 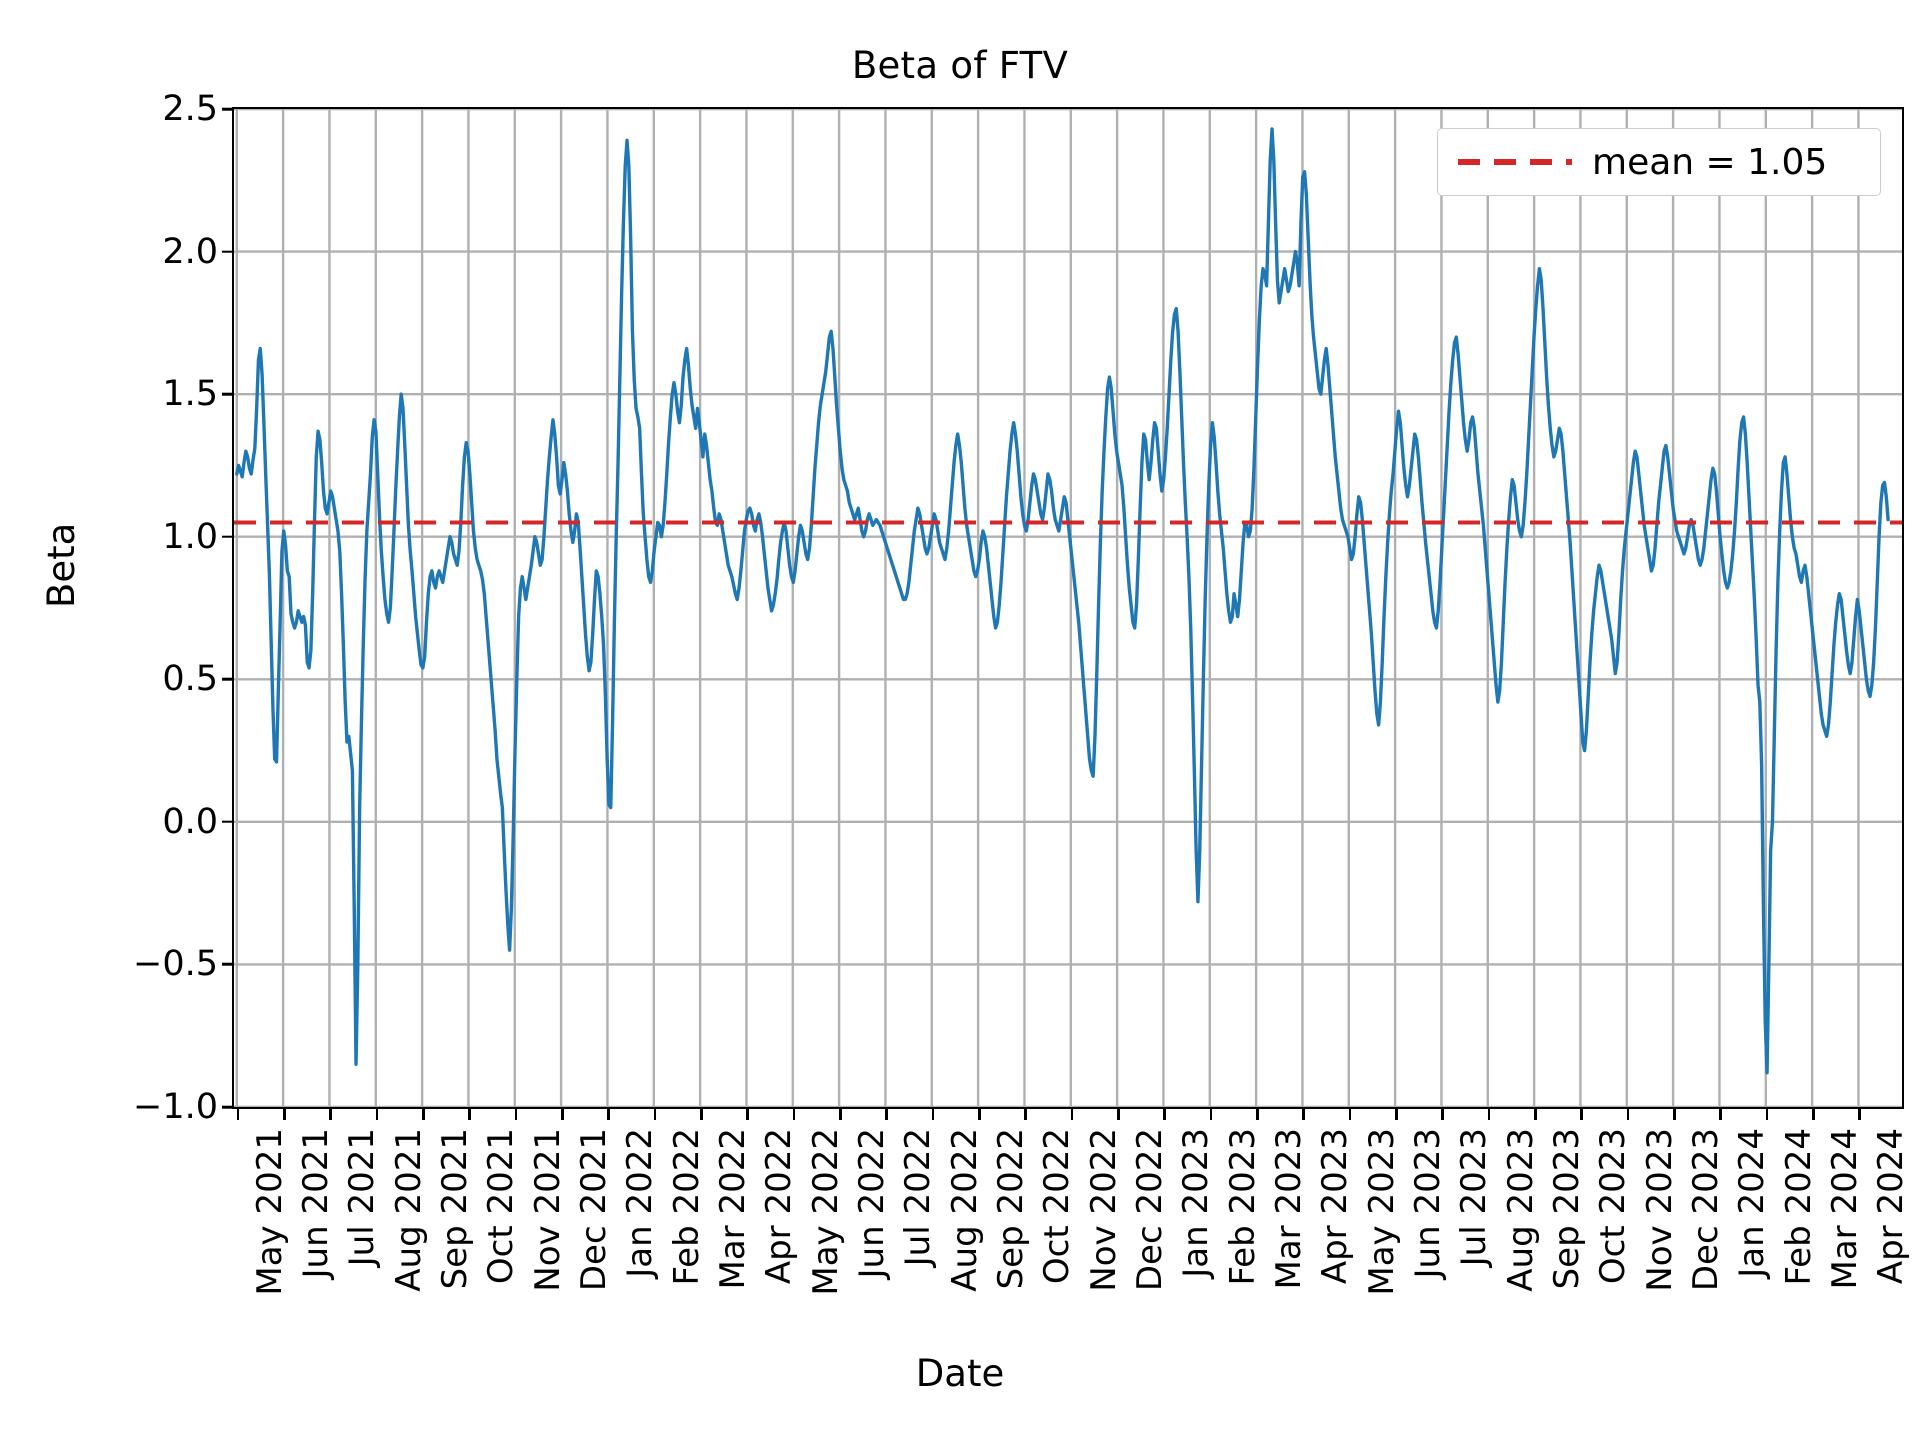 I want to click on y-axis-tick-label: 1.0, so click(x=190, y=536).